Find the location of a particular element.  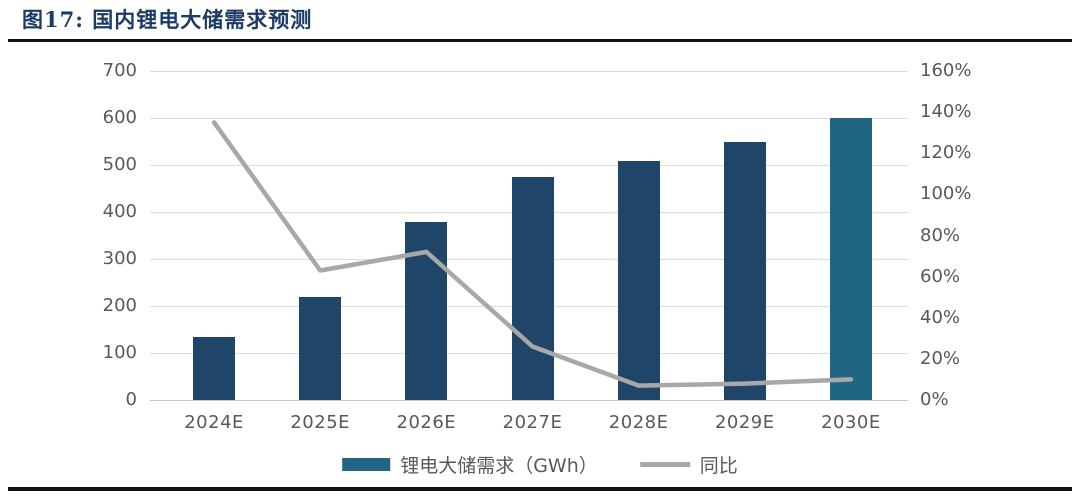

x-axis-tick-2028E: 2028E is located at coordinates (638, 422).